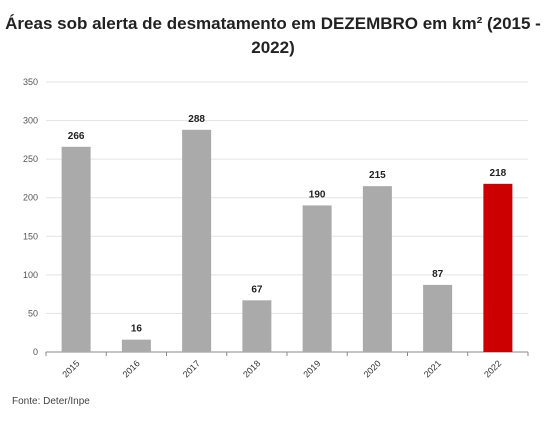  What do you see at coordinates (137, 329) in the screenshot?
I see `data-label-2016: 16` at bounding box center [137, 329].